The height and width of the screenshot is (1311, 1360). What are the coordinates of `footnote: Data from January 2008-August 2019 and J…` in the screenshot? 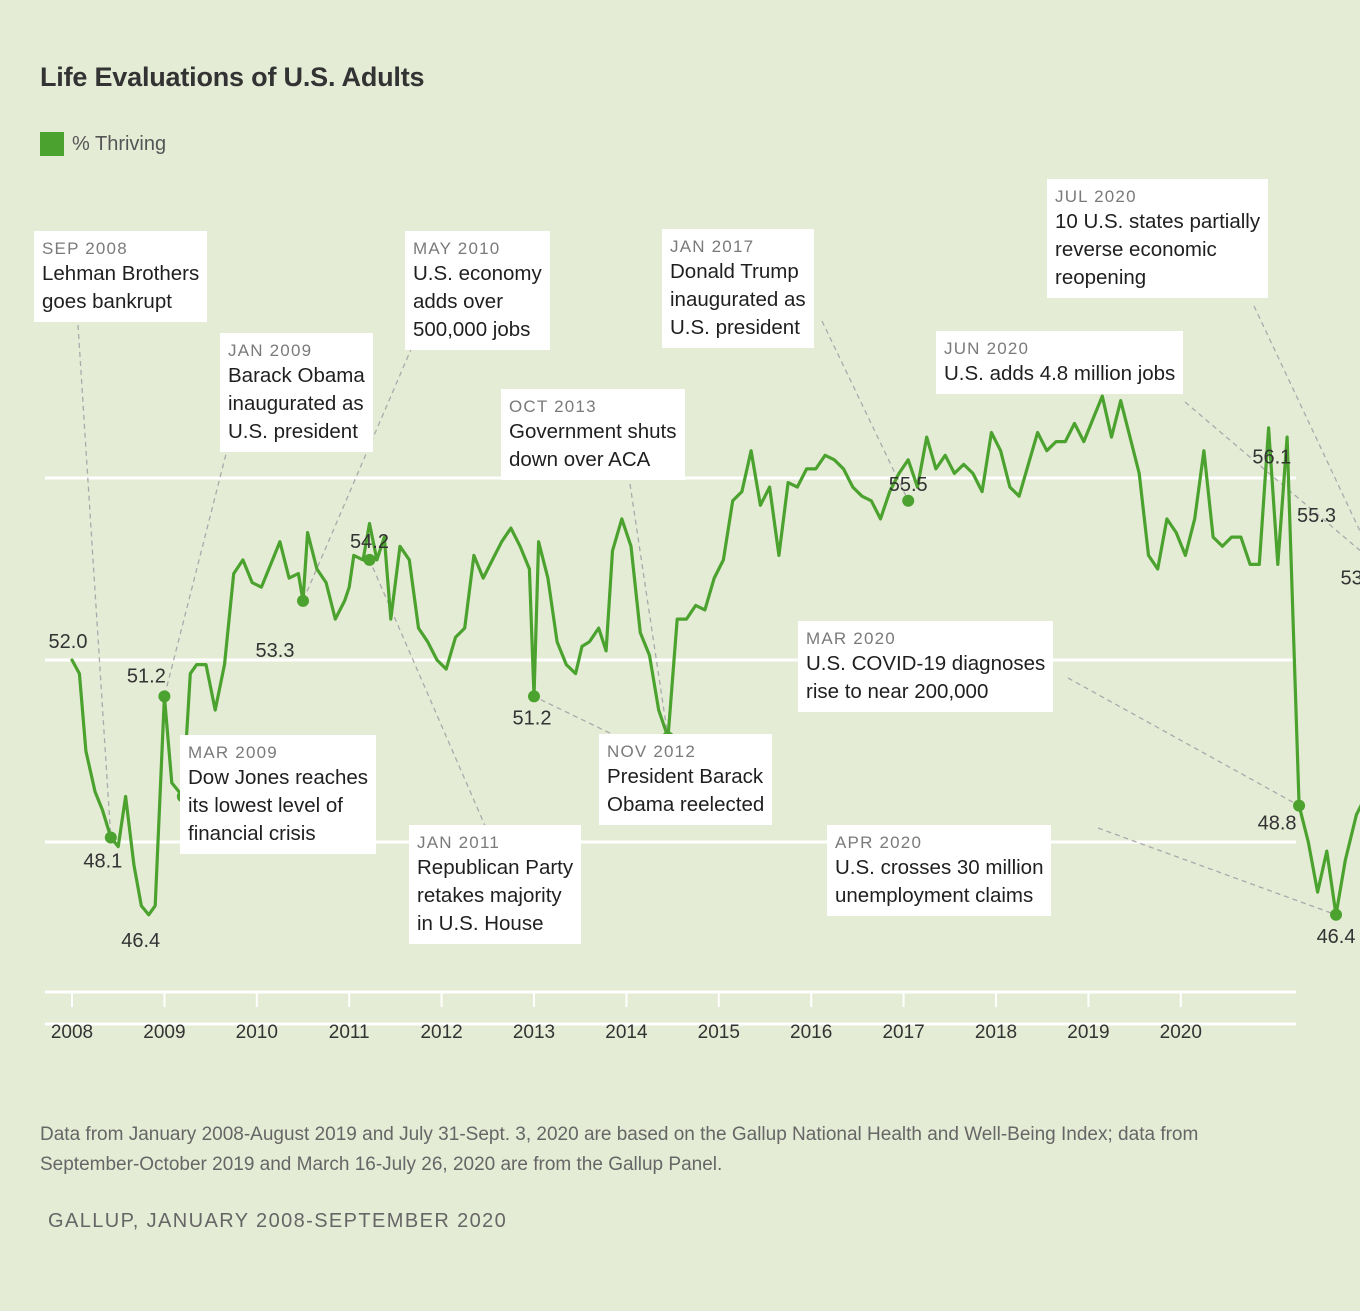 It's located at (619, 1149).